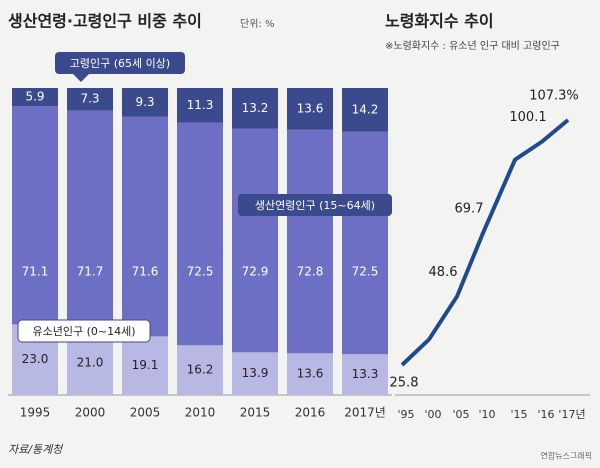  I want to click on right-title: 노령화지수 추이, so click(439, 21).